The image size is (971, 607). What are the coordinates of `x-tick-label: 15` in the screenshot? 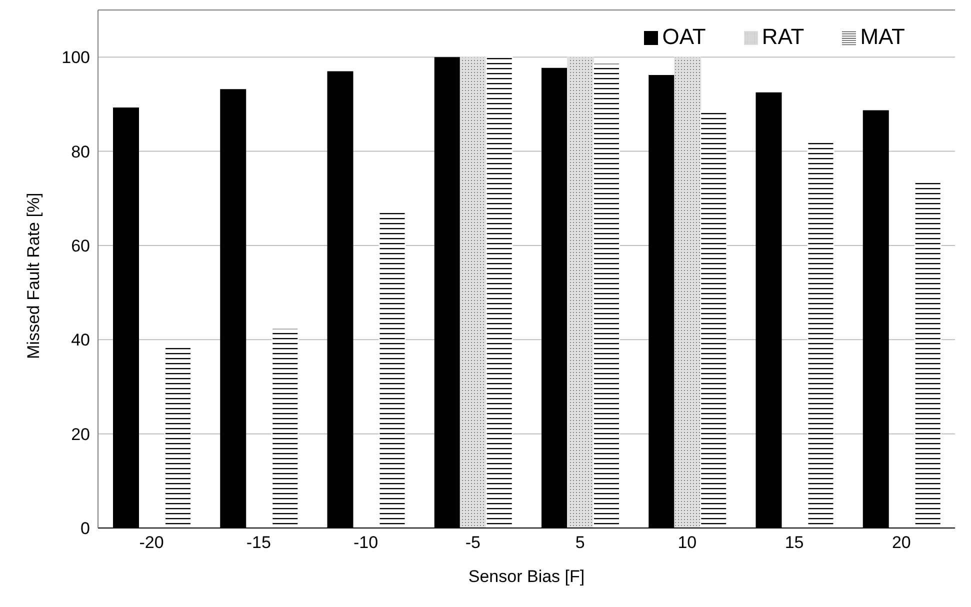 It's located at (794, 542).